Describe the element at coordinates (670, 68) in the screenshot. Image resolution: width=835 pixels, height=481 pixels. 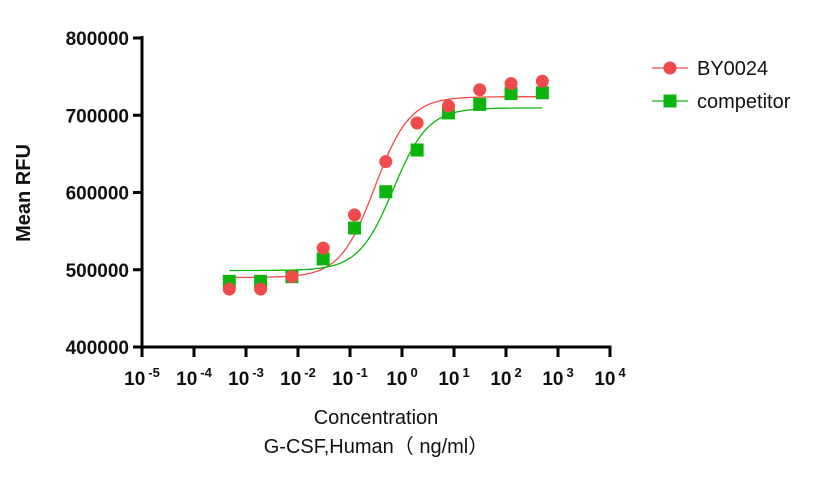
I see `legend-marker-circle` at that location.